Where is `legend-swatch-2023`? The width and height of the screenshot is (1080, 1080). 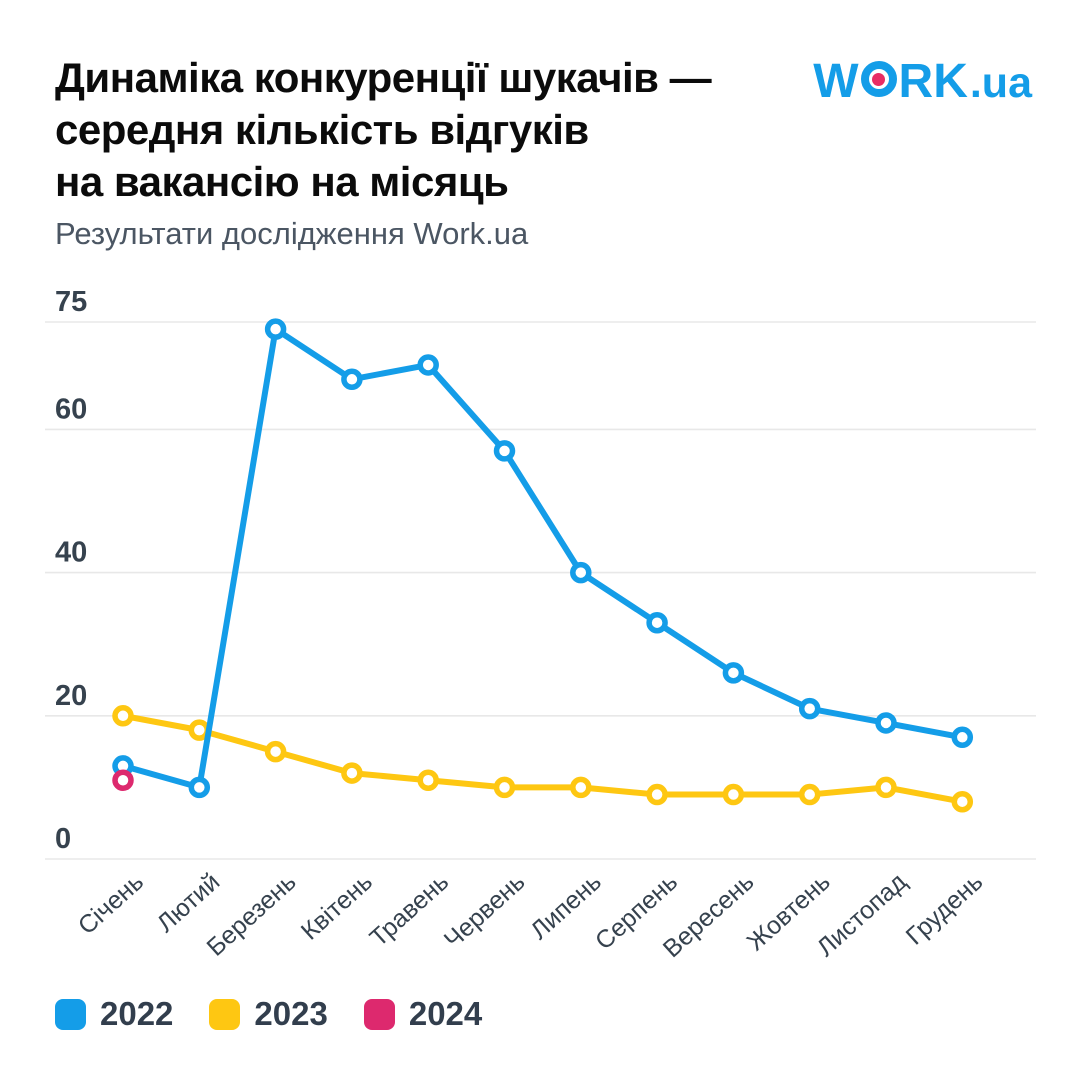
legend-swatch-2023 is located at coordinates (225, 1014).